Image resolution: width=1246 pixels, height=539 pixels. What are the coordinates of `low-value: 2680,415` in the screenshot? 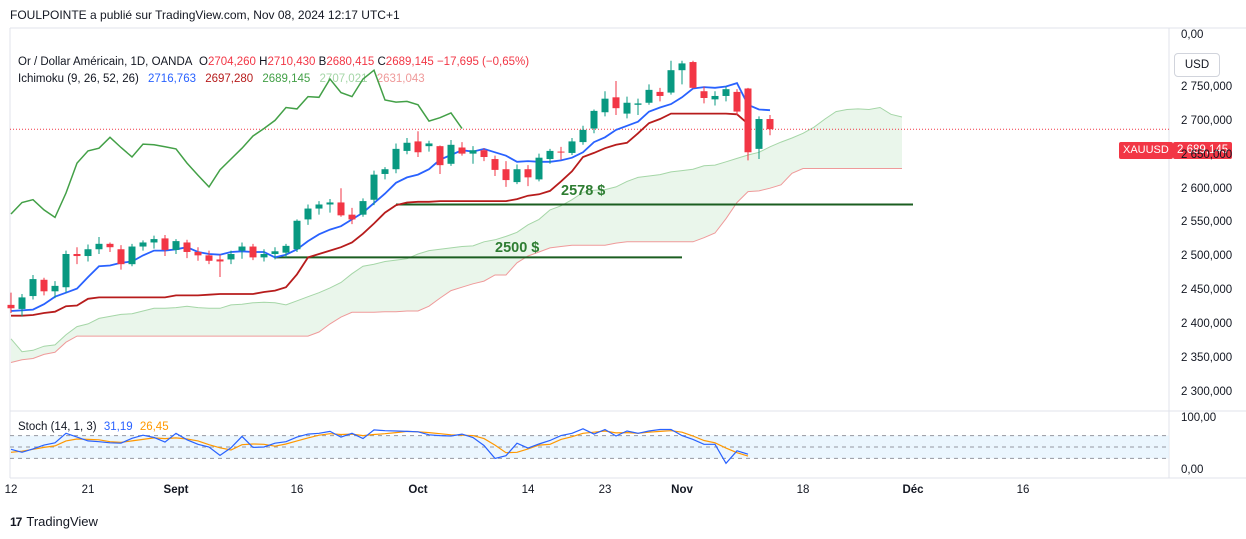 It's located at (350, 62).